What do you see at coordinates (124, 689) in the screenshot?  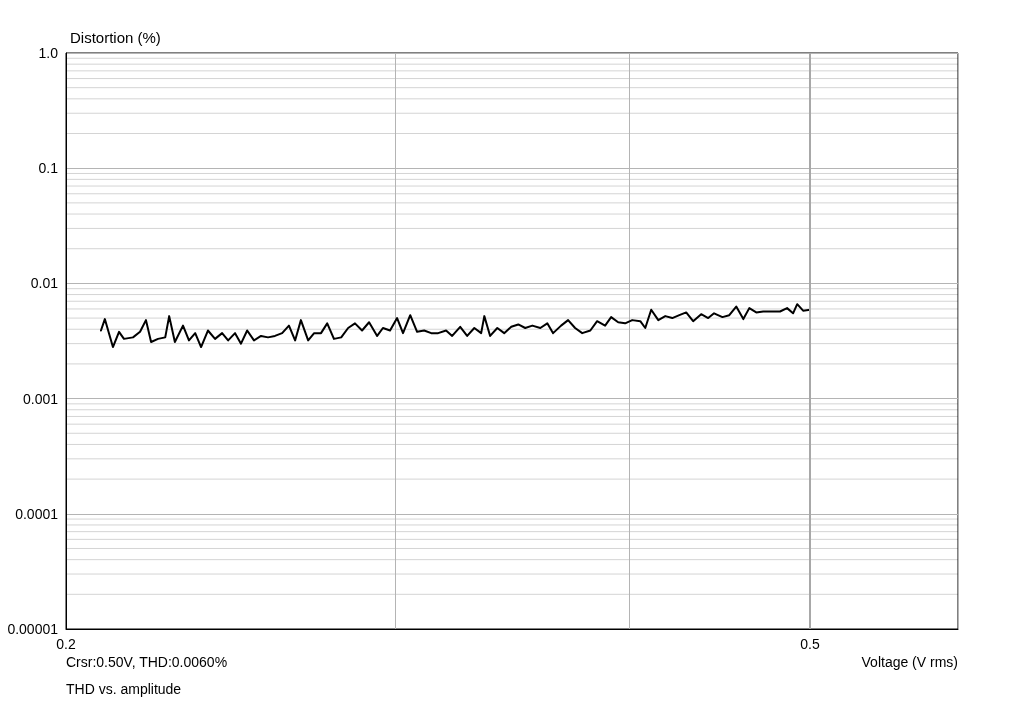 I see `text: THD vs. amplitude` at bounding box center [124, 689].